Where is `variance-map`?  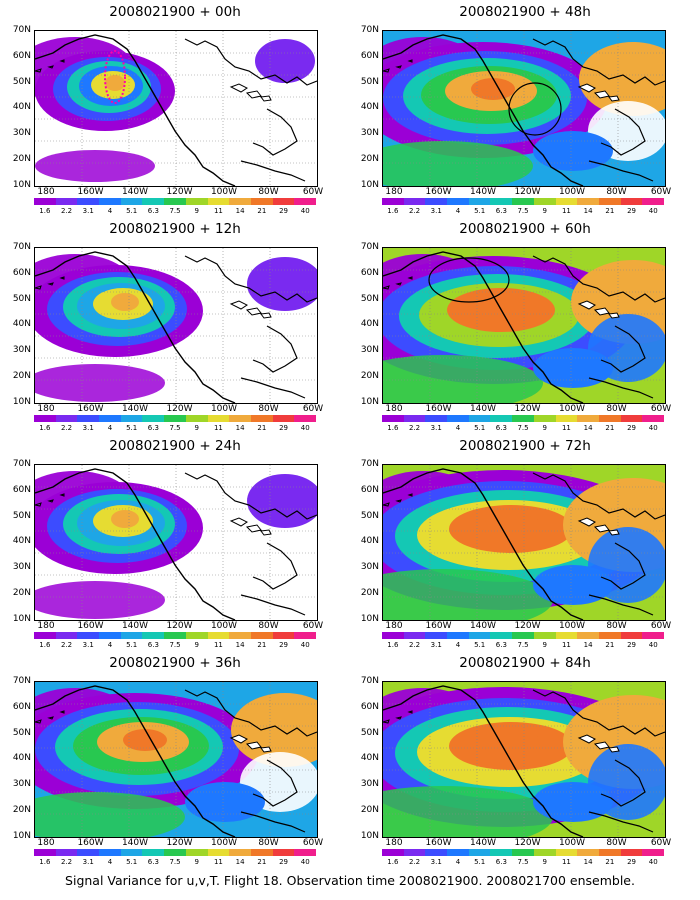 variance-map is located at coordinates (524, 759).